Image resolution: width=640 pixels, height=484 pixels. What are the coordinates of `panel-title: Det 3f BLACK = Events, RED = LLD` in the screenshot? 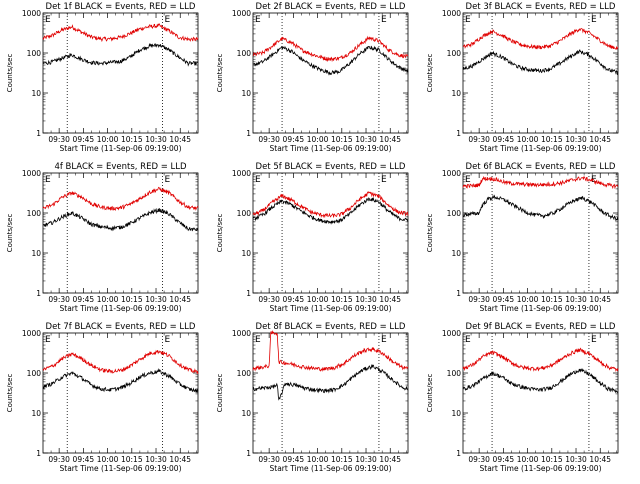 It's located at (541, 7).